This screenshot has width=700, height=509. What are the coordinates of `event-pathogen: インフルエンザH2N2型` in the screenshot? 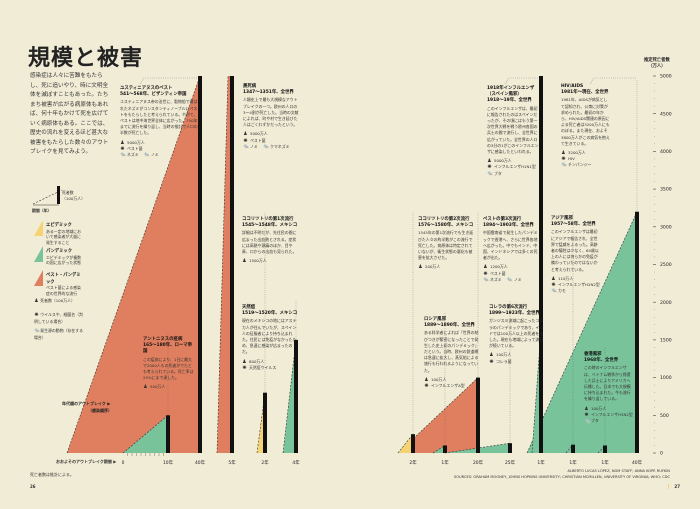 It's located at (579, 285).